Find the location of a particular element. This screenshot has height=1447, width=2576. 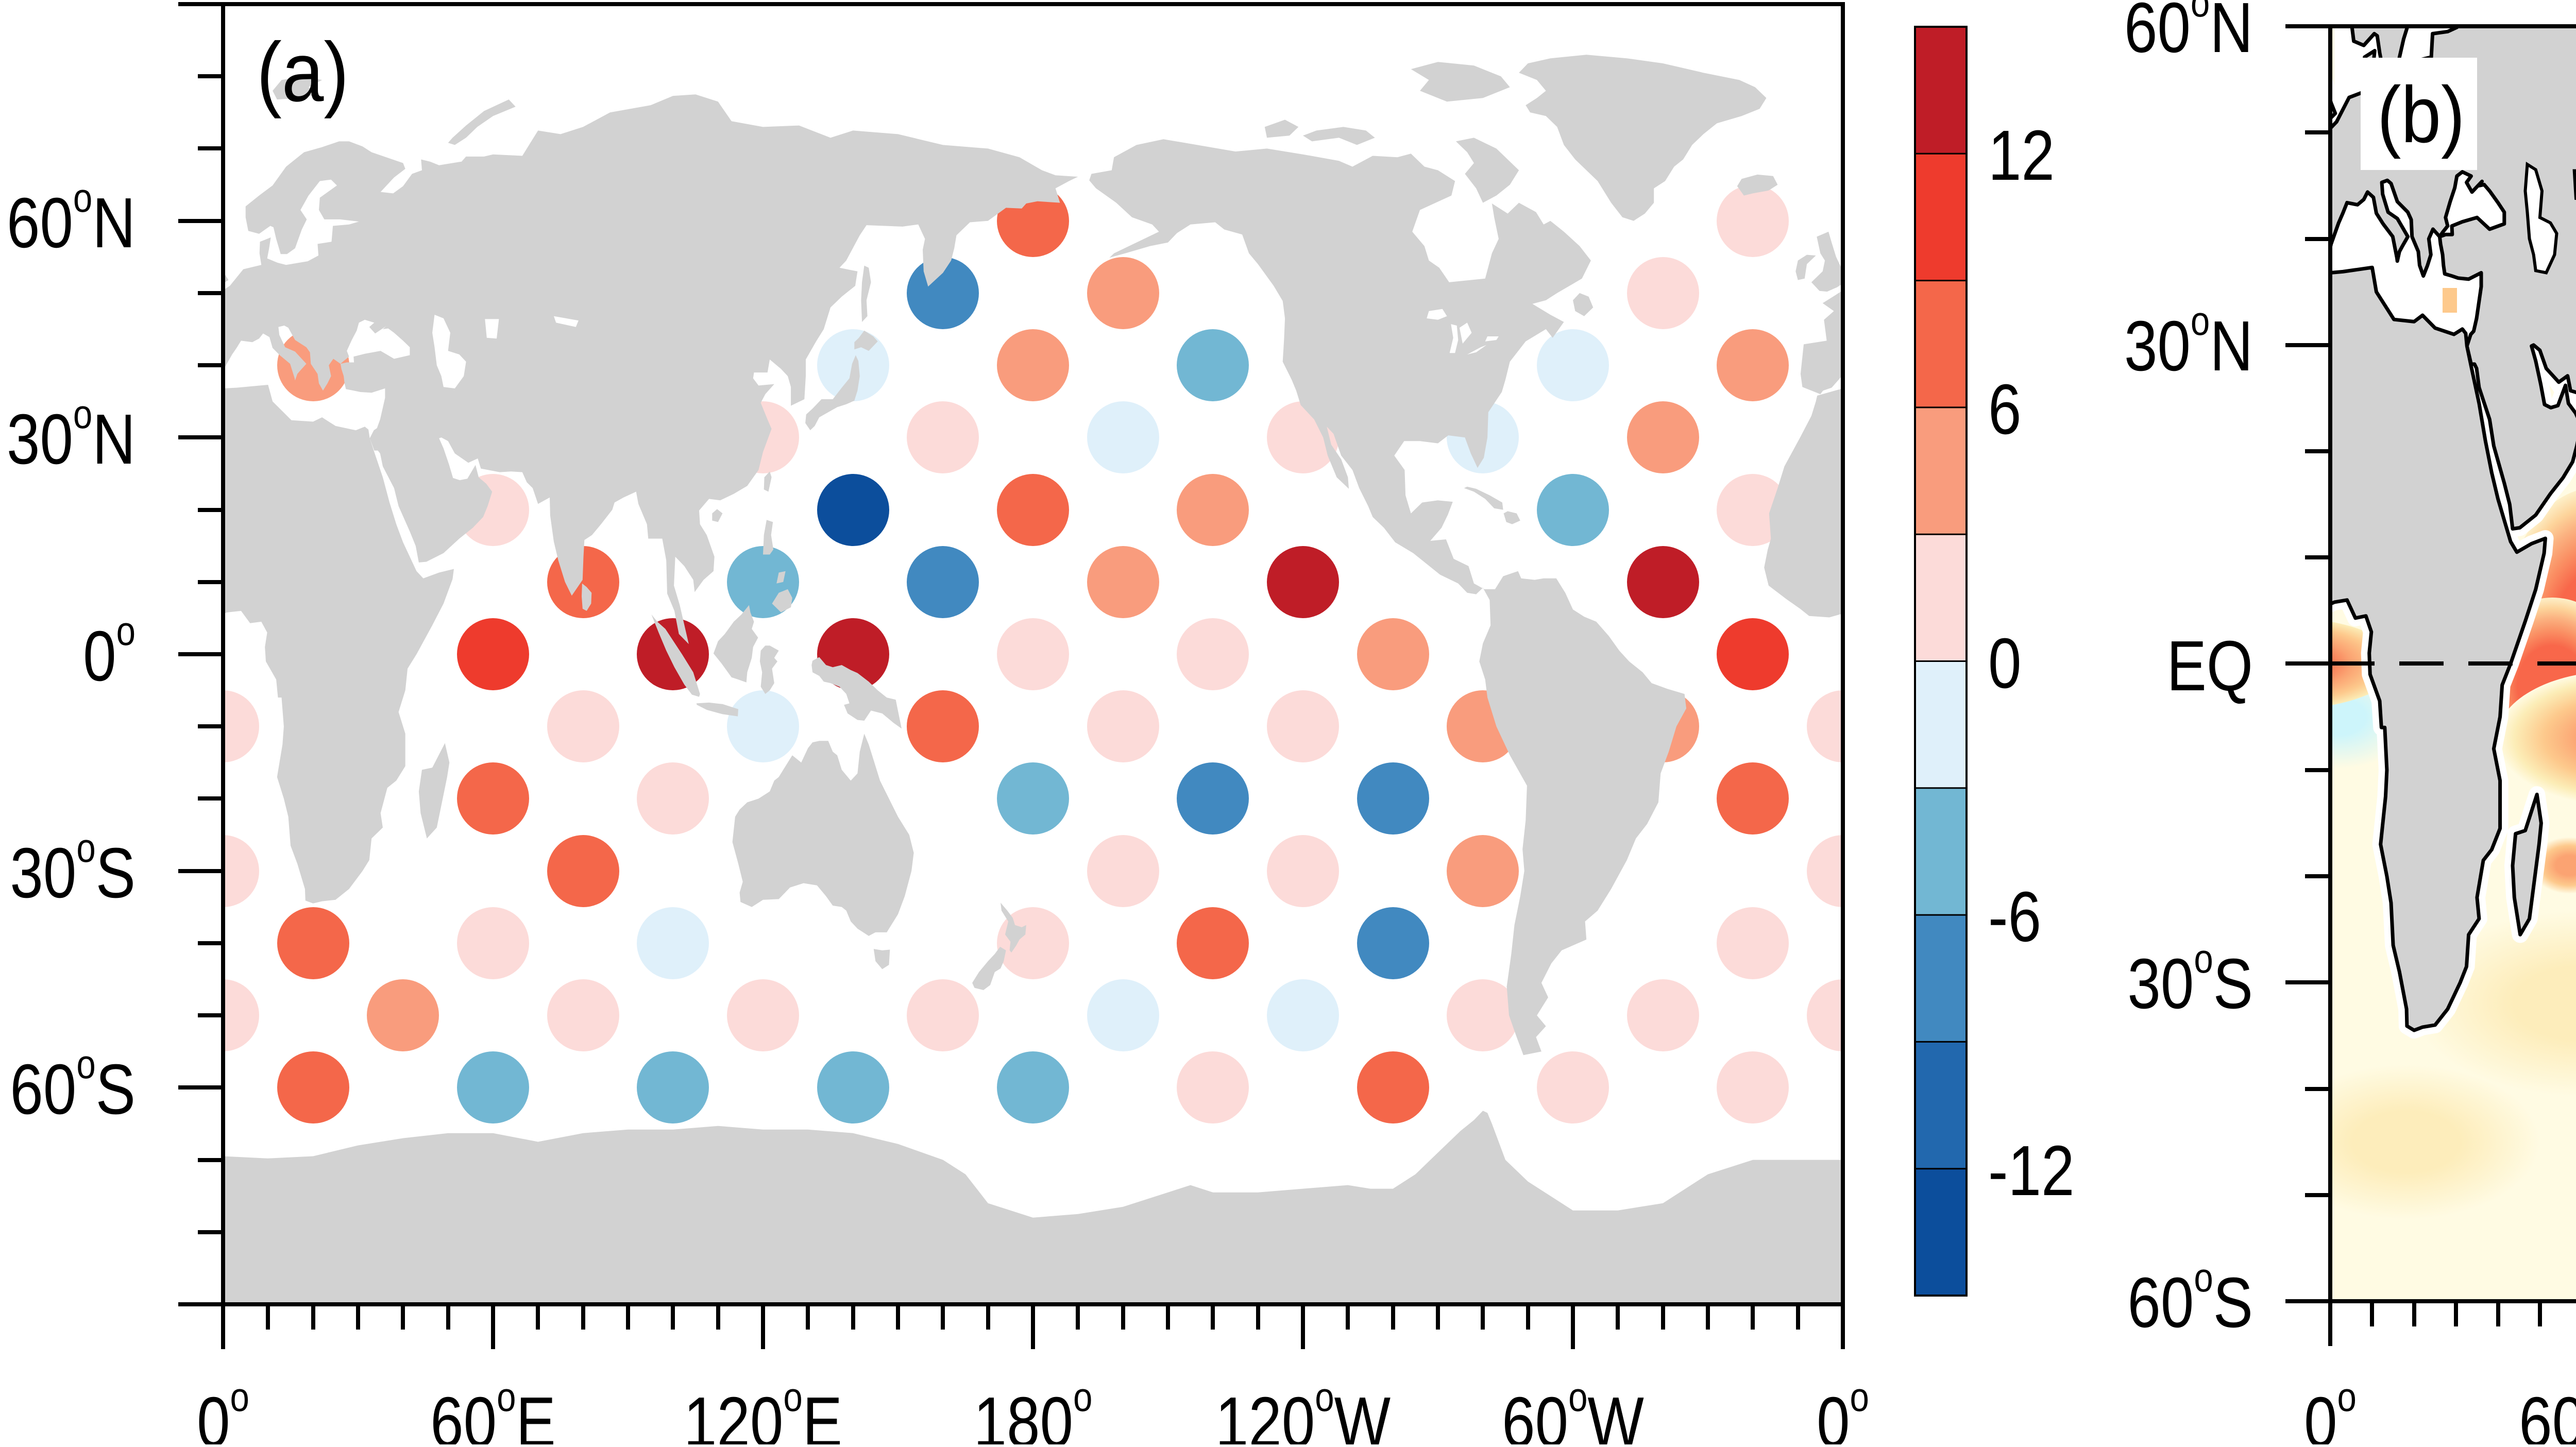

svg-text: 12 is located at coordinates (2021, 156).